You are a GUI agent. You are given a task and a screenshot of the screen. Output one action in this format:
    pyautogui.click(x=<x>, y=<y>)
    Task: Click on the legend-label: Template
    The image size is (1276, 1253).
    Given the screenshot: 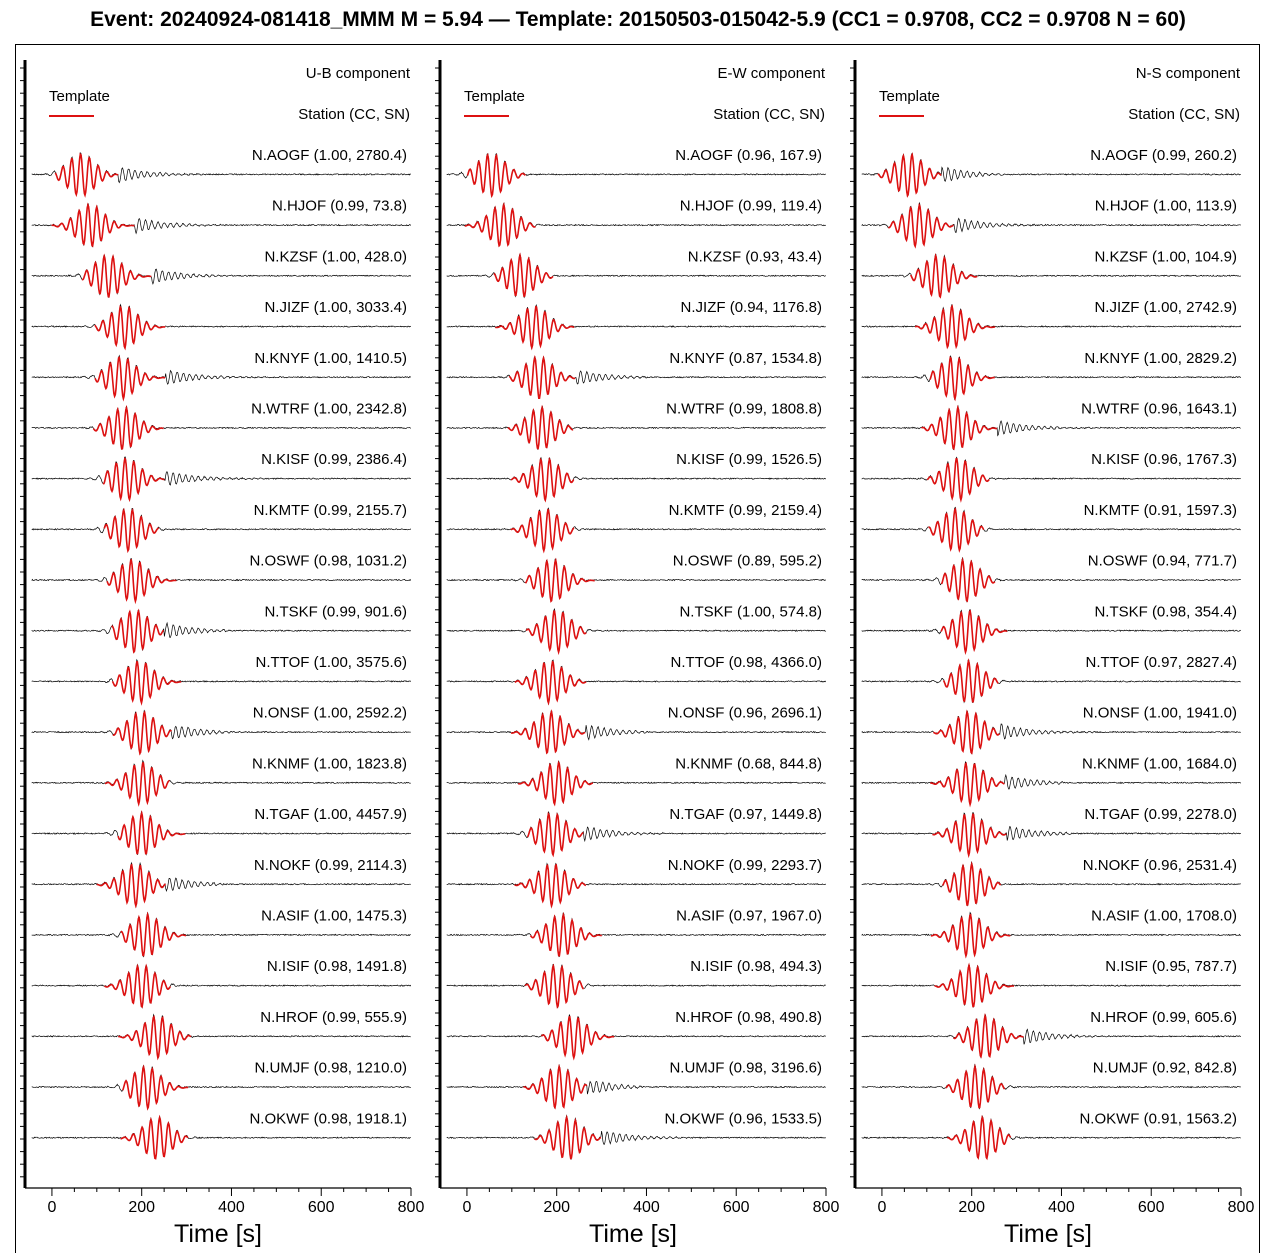 What is the action you would take?
    pyautogui.click(x=494, y=96)
    